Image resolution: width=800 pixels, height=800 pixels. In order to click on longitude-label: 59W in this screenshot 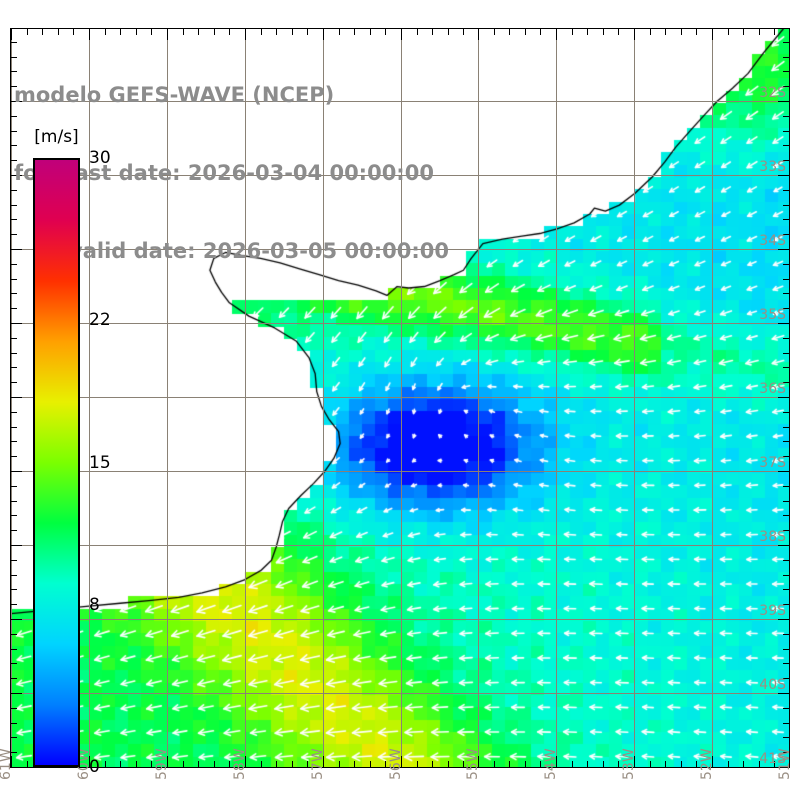, I will do `click(162, 764)`.